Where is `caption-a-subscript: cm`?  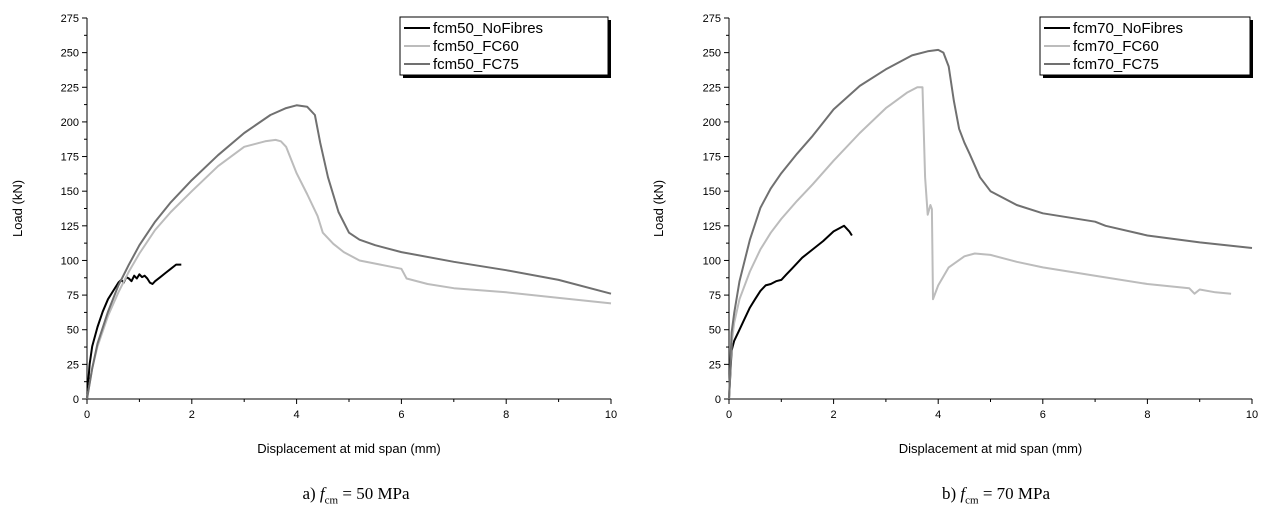
caption-a-subscript: cm is located at coordinates (331, 500).